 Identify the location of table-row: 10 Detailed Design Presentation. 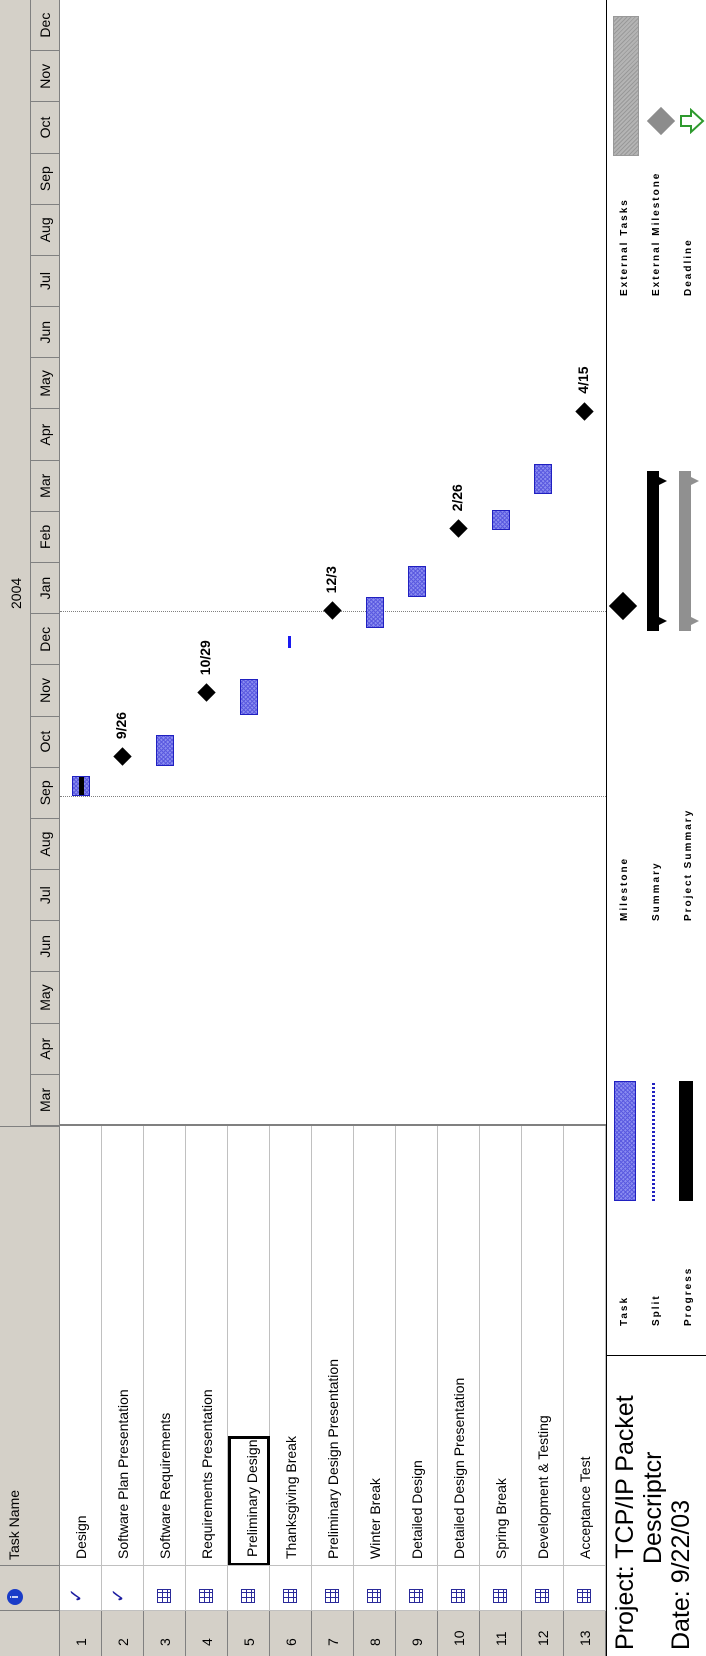
(459, 1391).